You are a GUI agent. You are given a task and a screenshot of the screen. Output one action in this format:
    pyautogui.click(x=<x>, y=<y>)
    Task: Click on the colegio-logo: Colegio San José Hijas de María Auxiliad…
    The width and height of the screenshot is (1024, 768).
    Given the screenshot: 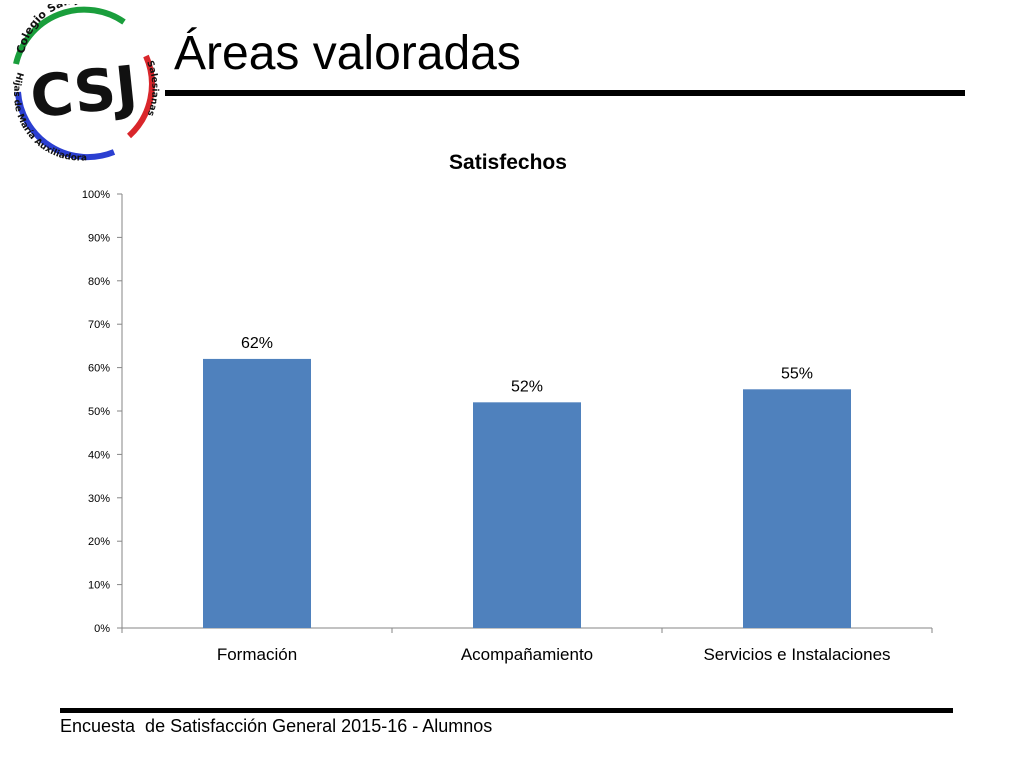 What is the action you would take?
    pyautogui.click(x=85, y=83)
    